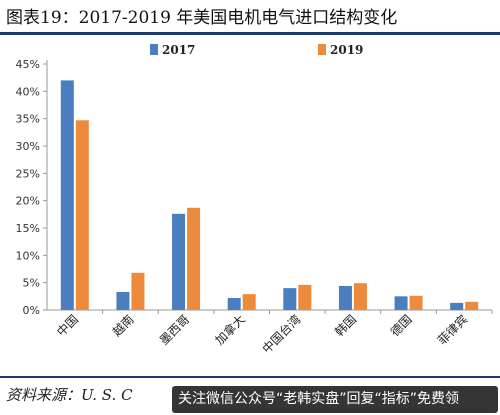  I want to click on y-tick-label: 40%, so click(28, 91).